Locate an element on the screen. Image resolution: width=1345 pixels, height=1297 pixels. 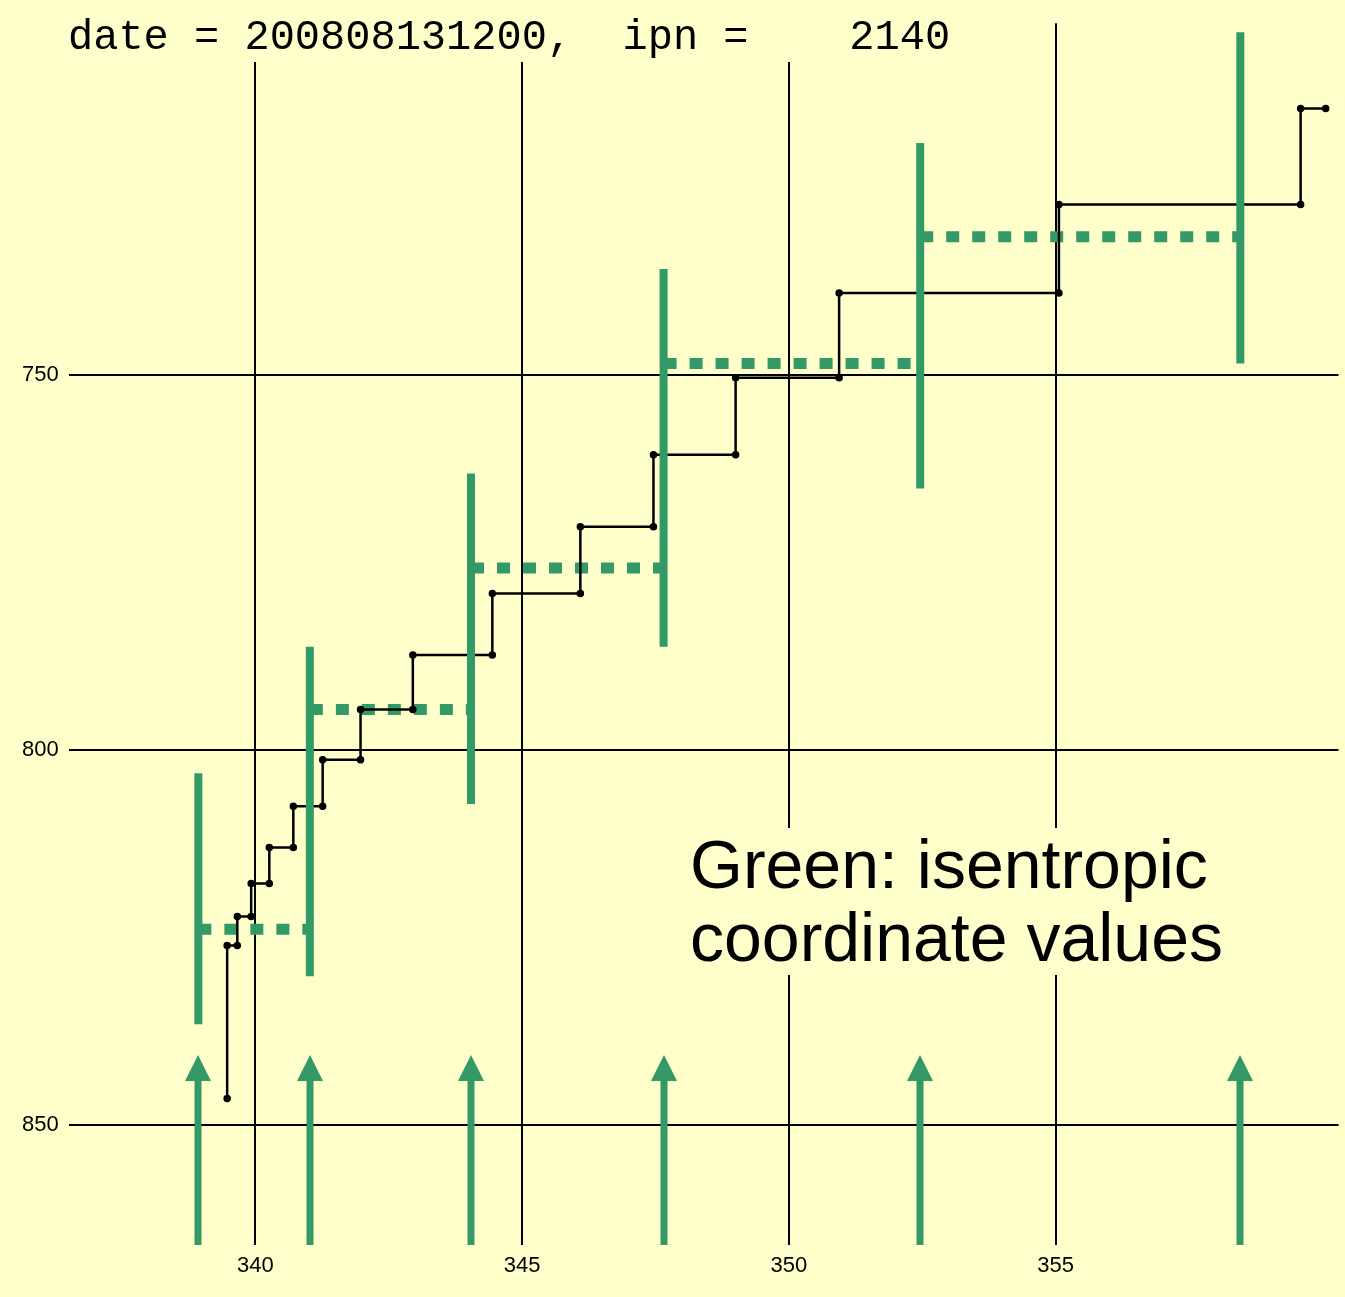
y-tick-label: 800 is located at coordinates (40, 749).